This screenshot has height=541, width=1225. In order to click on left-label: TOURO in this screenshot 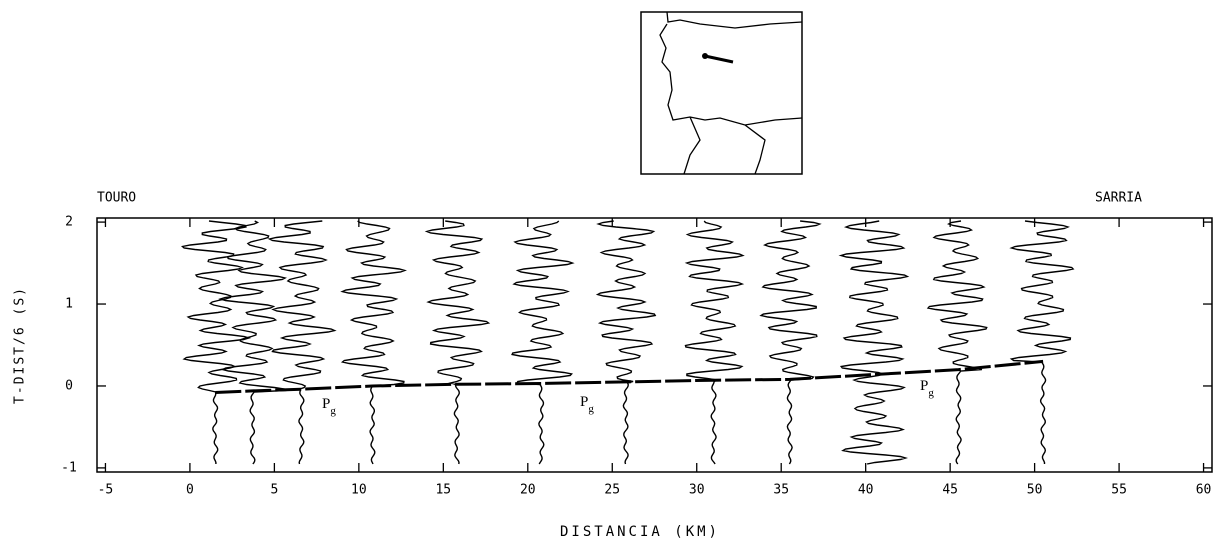, I will do `click(116, 198)`.